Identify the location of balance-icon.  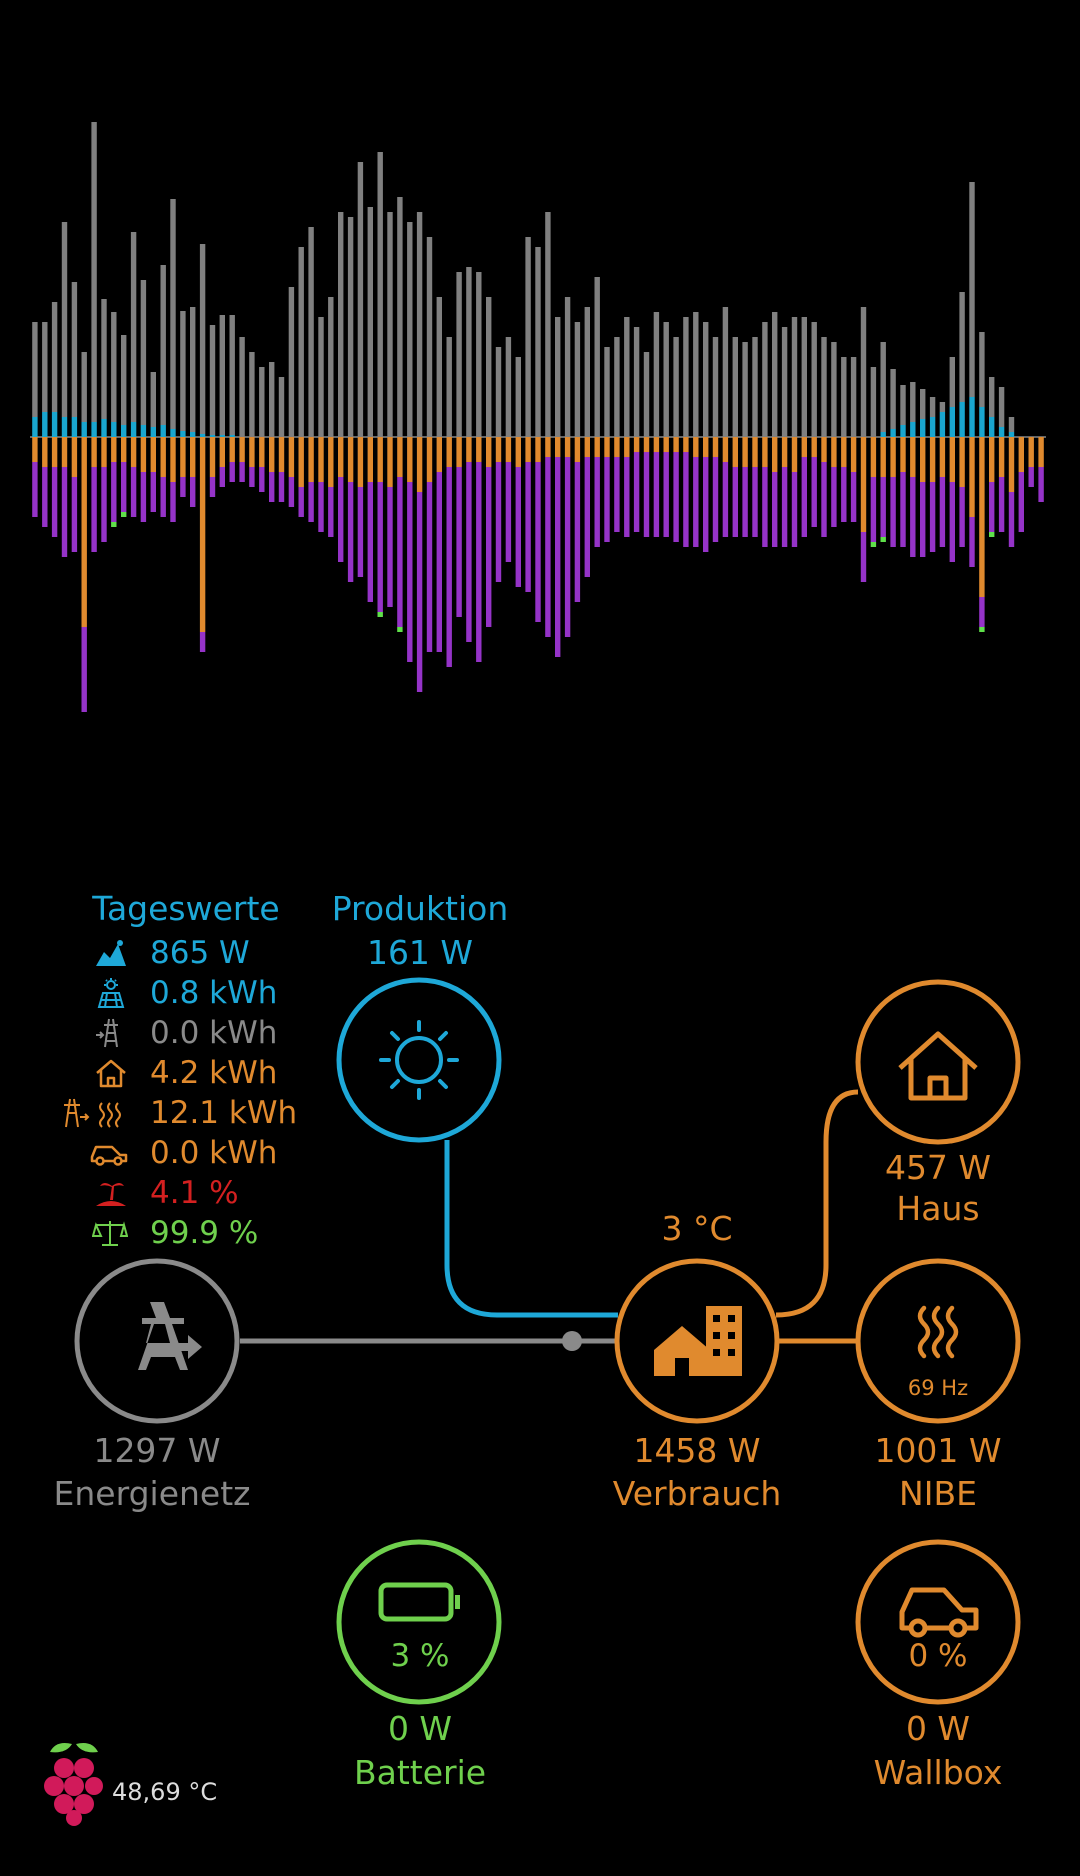
(110, 1233).